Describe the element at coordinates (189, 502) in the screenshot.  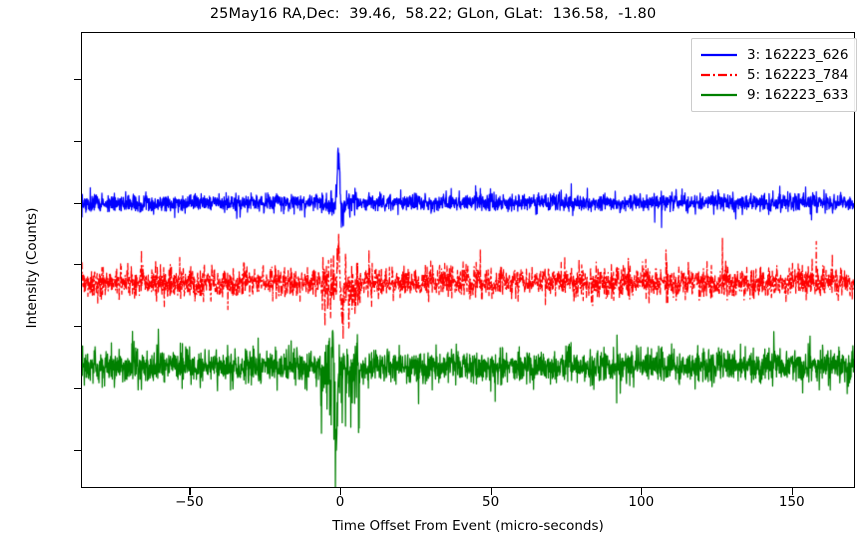
I see `x-tick-label: −50` at that location.